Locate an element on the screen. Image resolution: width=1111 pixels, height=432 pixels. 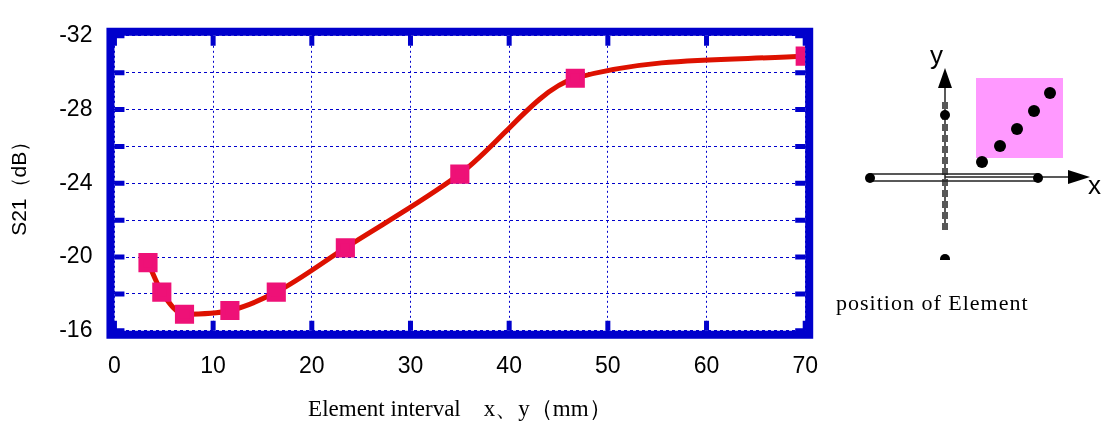
x-tick-label: 60 is located at coordinates (706, 364).